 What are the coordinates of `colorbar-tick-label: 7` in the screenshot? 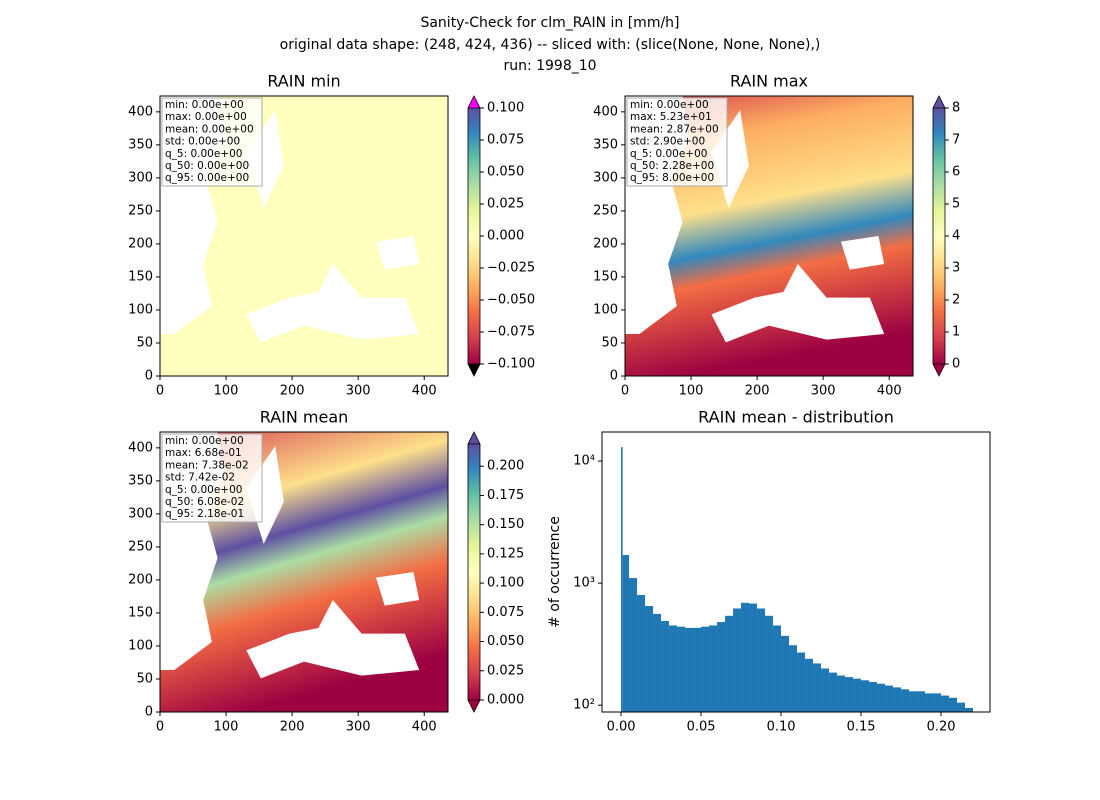 It's located at (956, 140).